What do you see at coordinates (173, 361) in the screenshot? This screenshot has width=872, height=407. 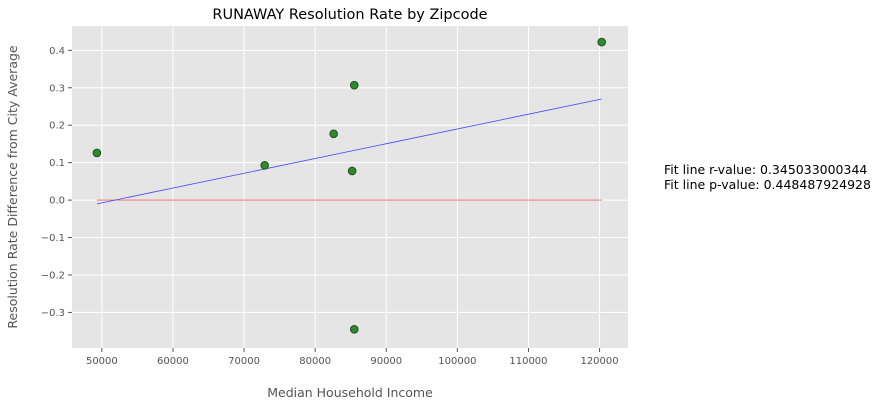 I see `x-tick-label: 60000` at bounding box center [173, 361].